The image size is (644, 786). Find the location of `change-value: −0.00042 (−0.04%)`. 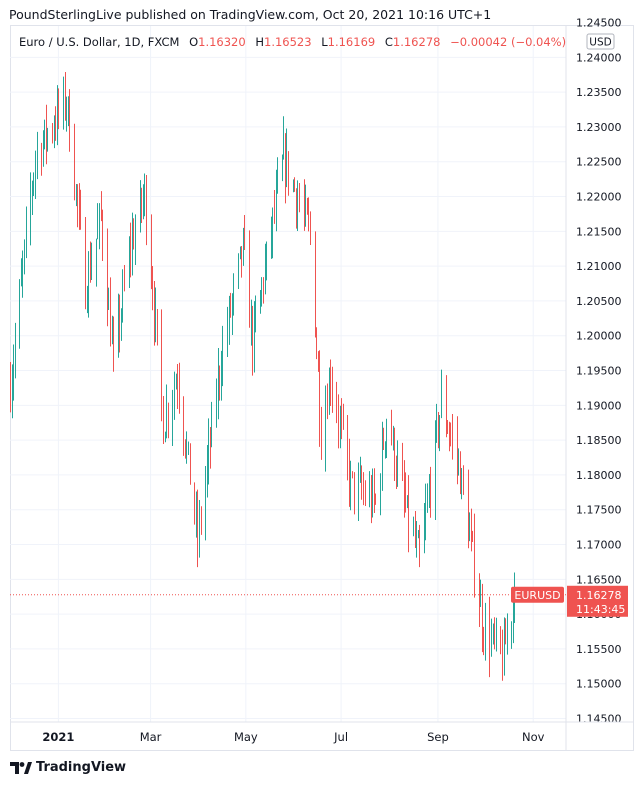

change-value: −0.00042 (−0.04%) is located at coordinates (508, 42).